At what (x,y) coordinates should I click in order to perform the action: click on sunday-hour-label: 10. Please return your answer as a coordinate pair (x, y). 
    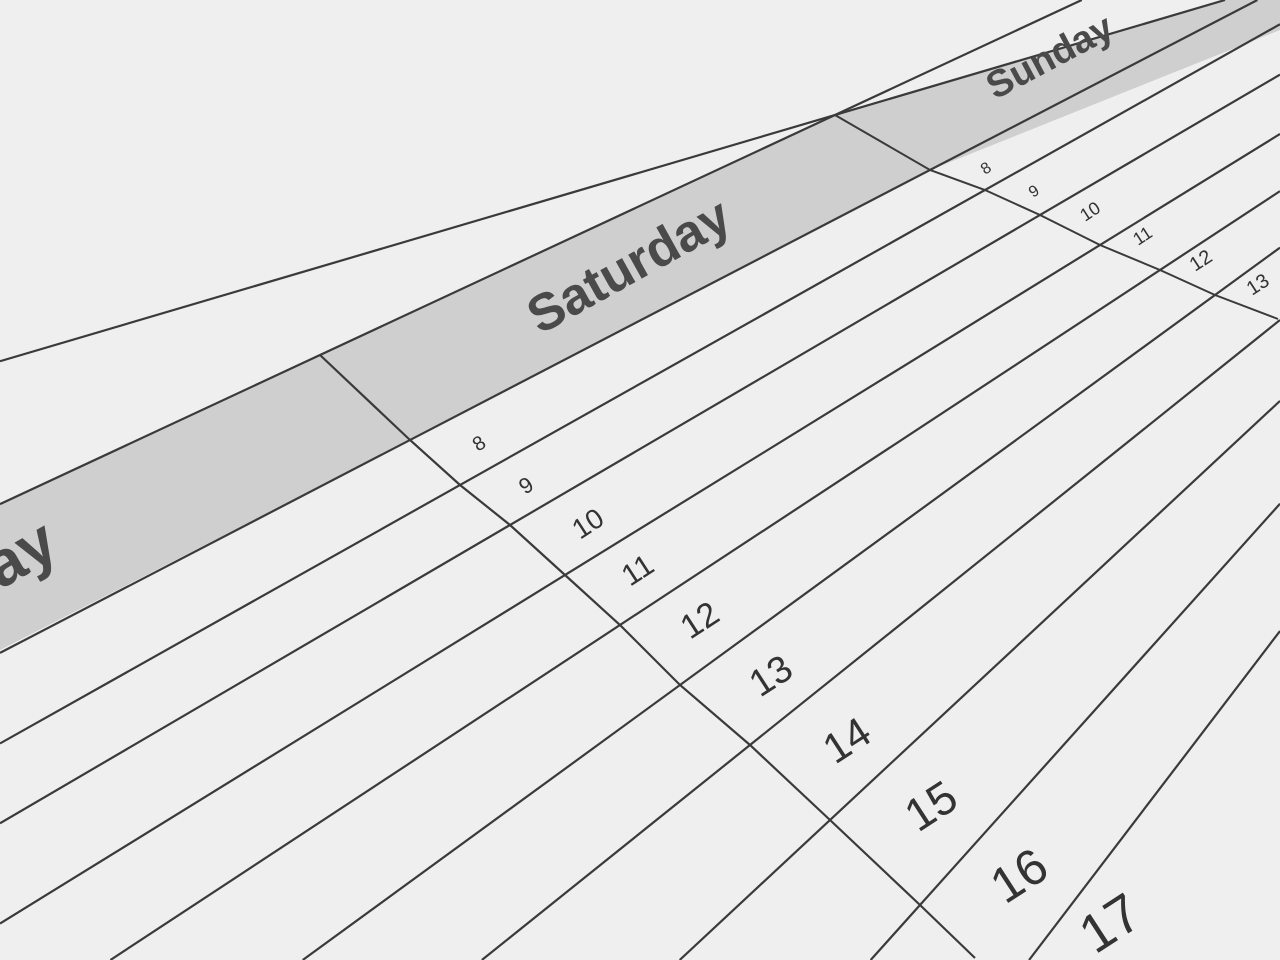
    Looking at the image, I should click on (1090, 212).